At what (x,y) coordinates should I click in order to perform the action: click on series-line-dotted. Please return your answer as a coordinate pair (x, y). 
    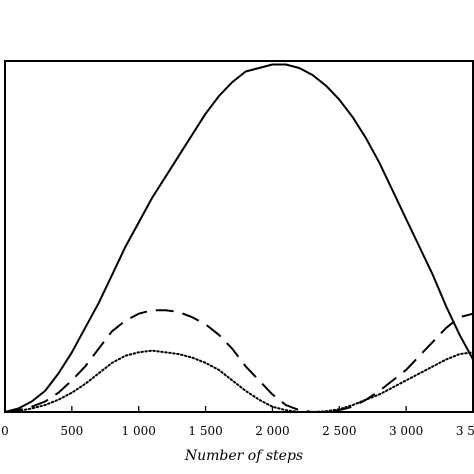
    Looking at the image, I should click on (239, 381).